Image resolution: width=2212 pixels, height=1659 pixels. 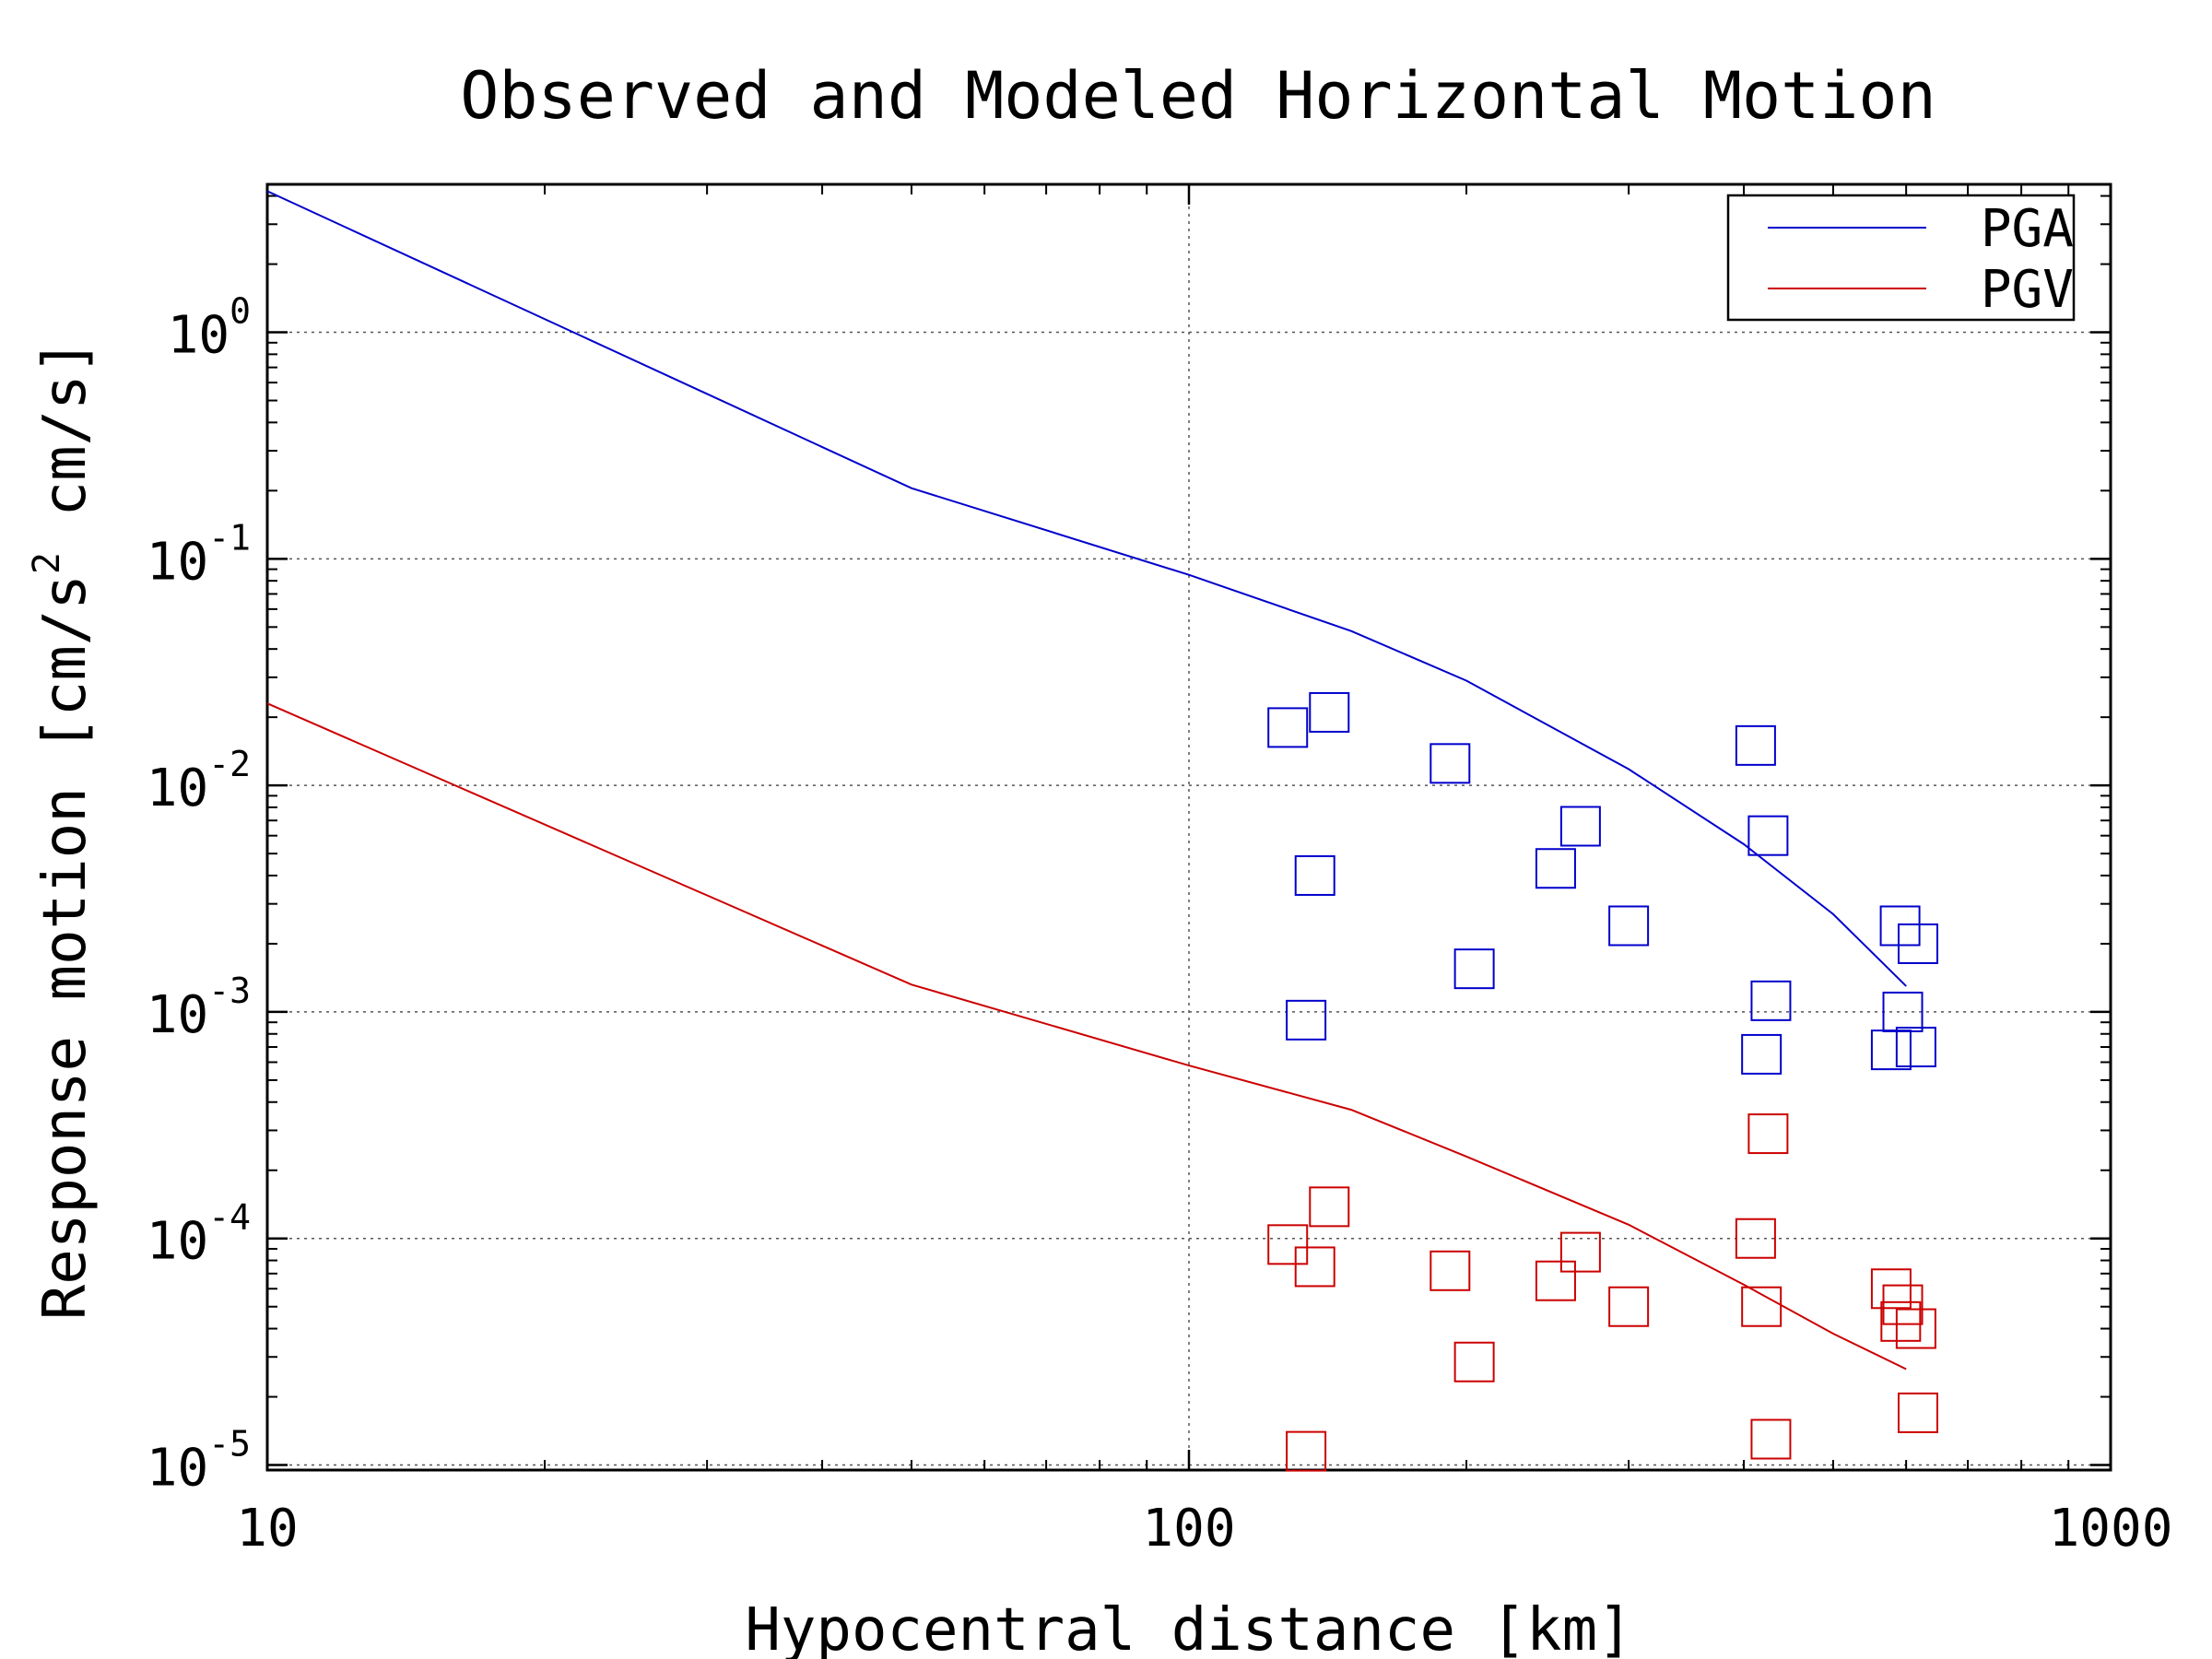 I want to click on x-tick-label: 10, so click(x=267, y=1529).